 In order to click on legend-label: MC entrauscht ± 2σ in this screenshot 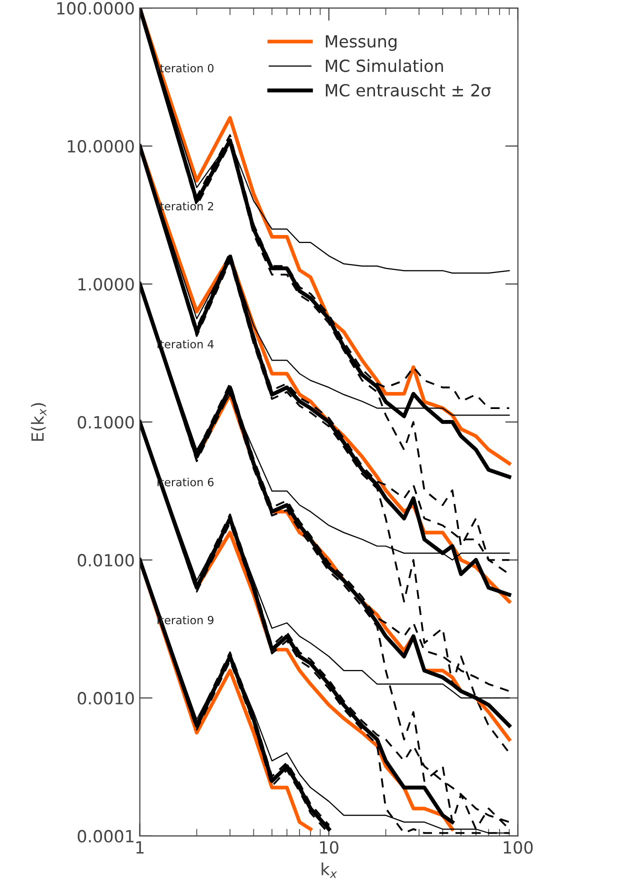, I will do `click(408, 90)`.